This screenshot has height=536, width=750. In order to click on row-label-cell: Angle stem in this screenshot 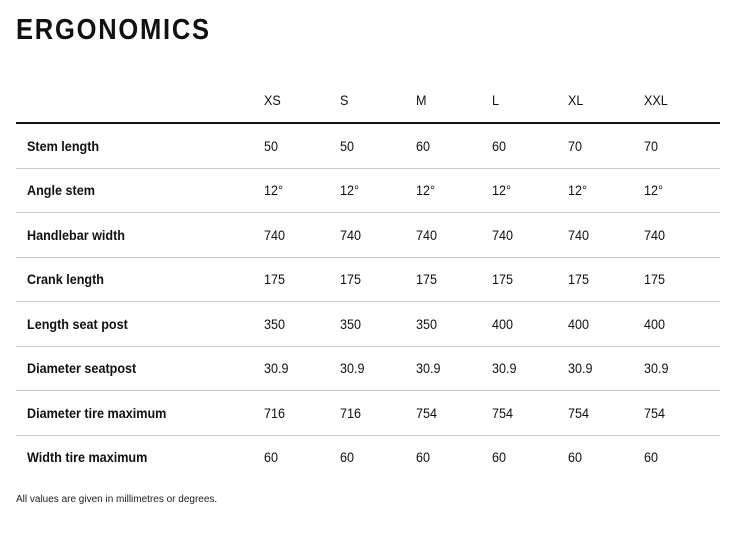, I will do `click(140, 190)`.